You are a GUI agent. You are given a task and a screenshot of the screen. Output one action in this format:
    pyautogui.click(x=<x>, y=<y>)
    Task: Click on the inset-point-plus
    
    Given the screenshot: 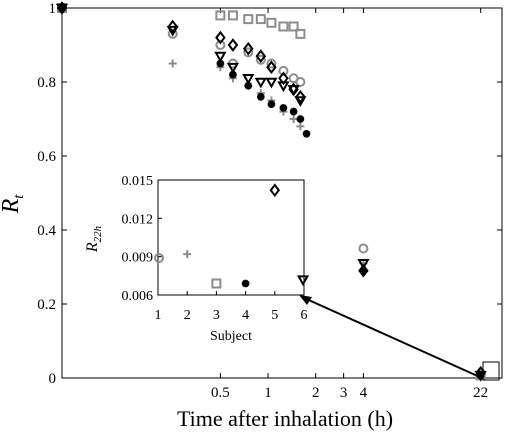 What is the action you would take?
    pyautogui.click(x=187, y=254)
    